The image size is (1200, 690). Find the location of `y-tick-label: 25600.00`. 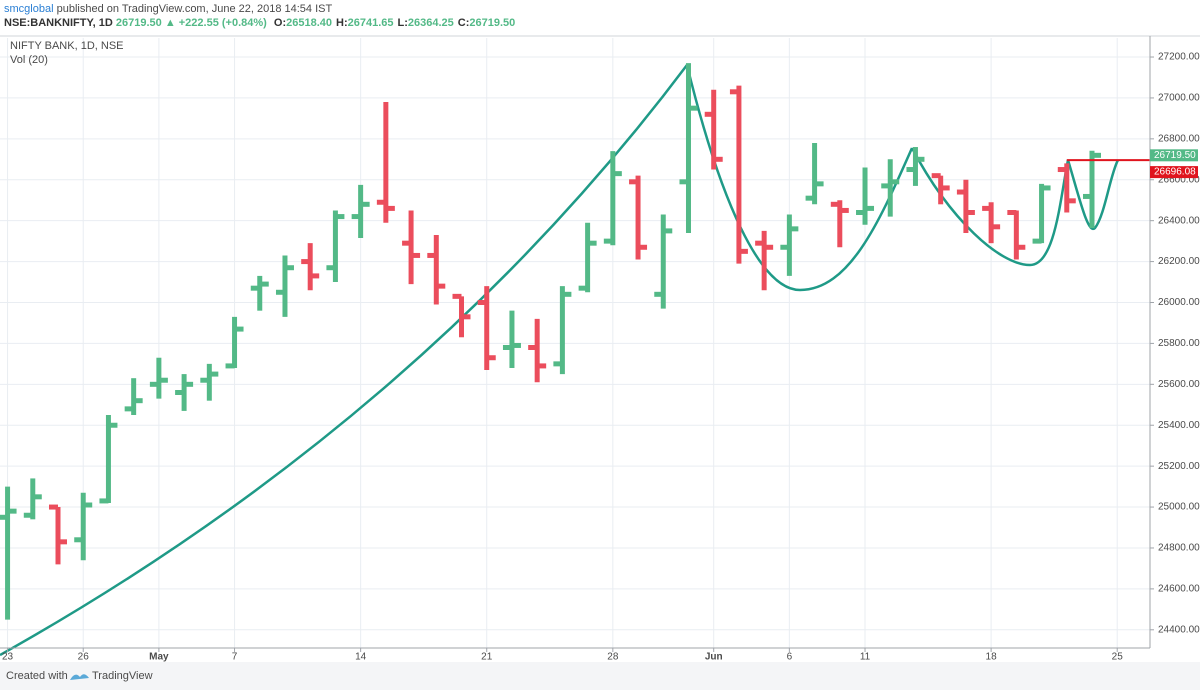

y-tick-label: 25600.00 is located at coordinates (1179, 384).